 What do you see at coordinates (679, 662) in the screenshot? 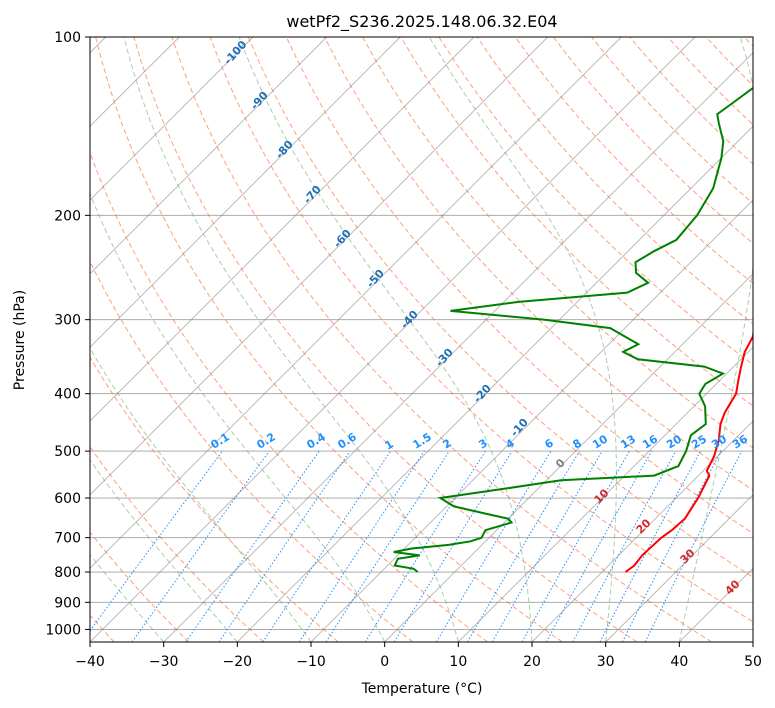
I see `x-tick-label: 40` at bounding box center [679, 662].